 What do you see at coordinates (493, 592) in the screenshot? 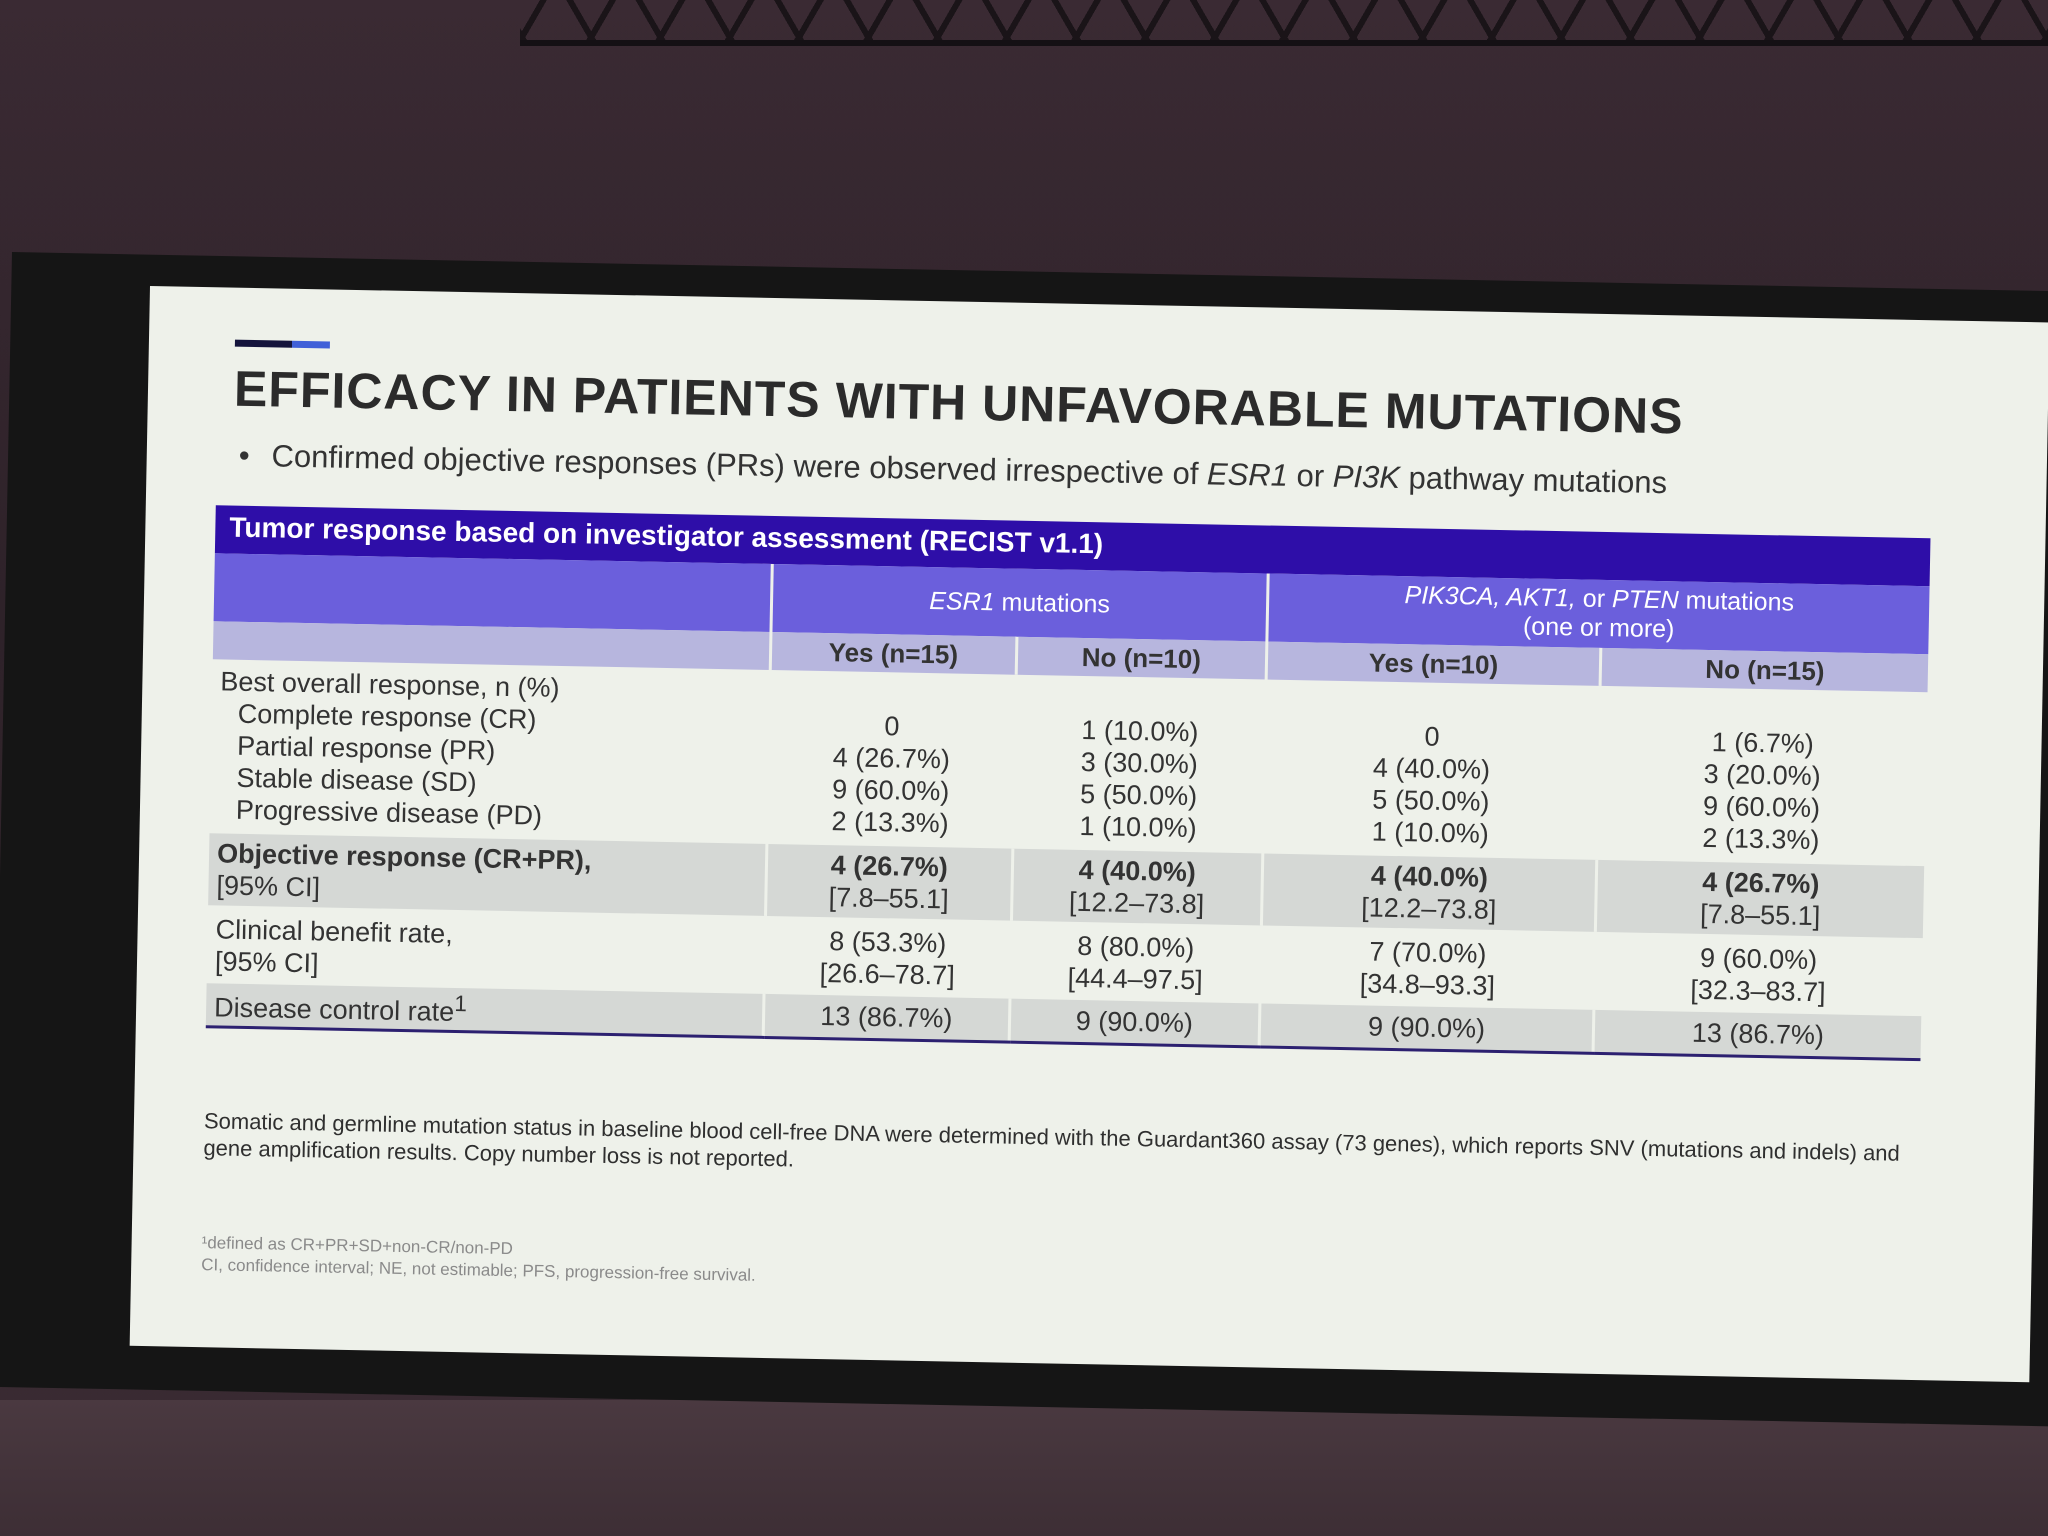
I see `header-empty-cell` at bounding box center [493, 592].